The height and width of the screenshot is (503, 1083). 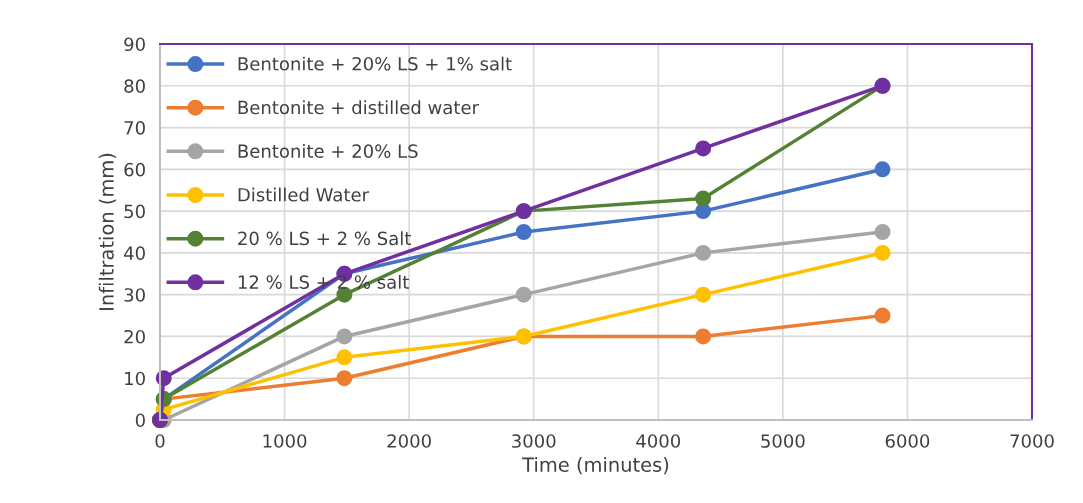 What do you see at coordinates (134, 44) in the screenshot?
I see `y-tick-label: 90` at bounding box center [134, 44].